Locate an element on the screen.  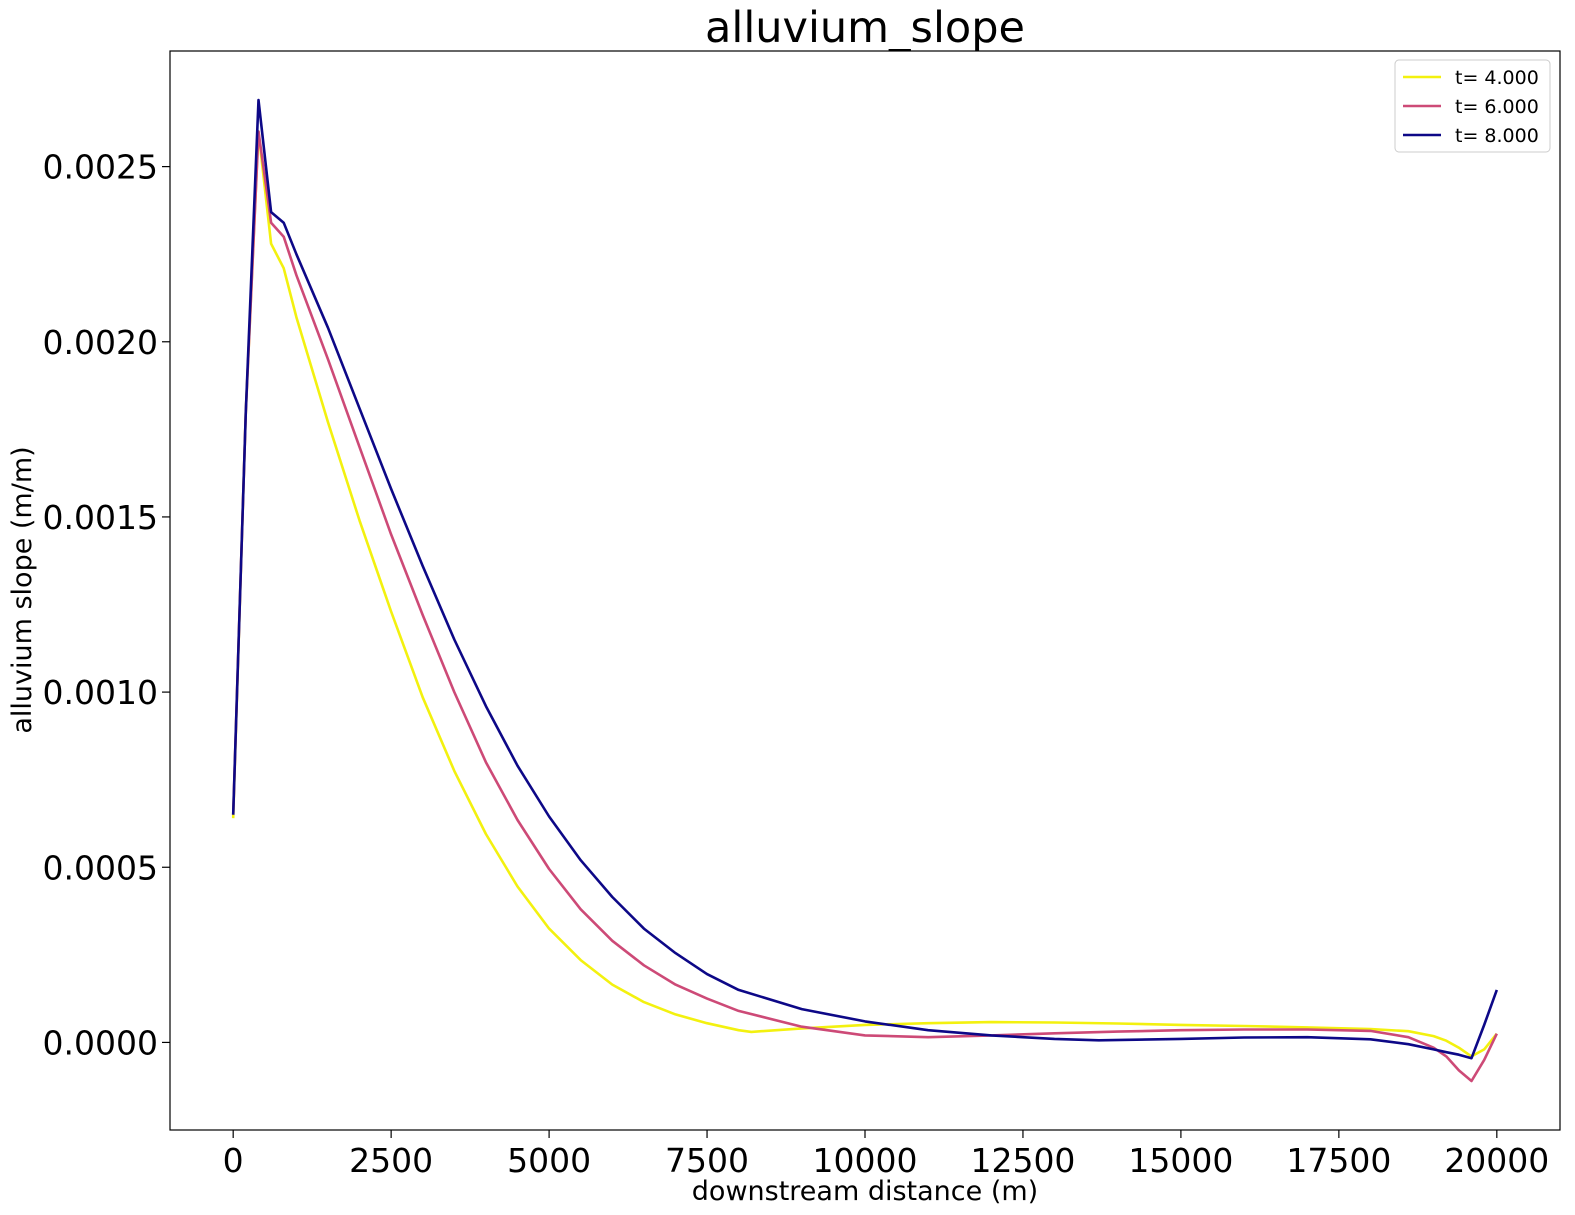
x-axis-label: downstream distance (m) is located at coordinates (865, 1191).